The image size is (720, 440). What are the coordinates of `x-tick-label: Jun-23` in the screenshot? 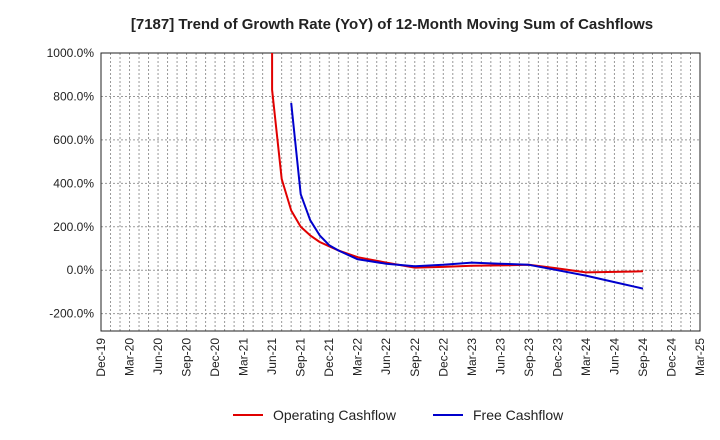 It's located at (500, 356).